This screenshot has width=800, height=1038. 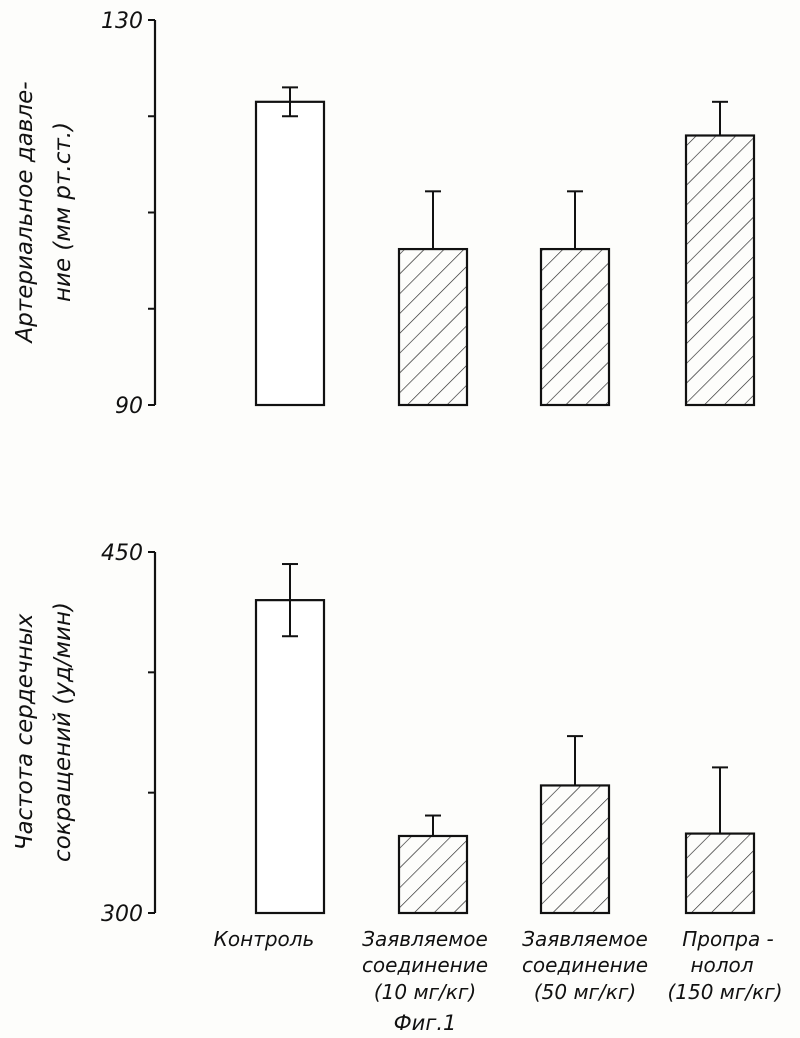 I want to click on category-label-propranolol-line2: нолол, so click(x=721, y=965).